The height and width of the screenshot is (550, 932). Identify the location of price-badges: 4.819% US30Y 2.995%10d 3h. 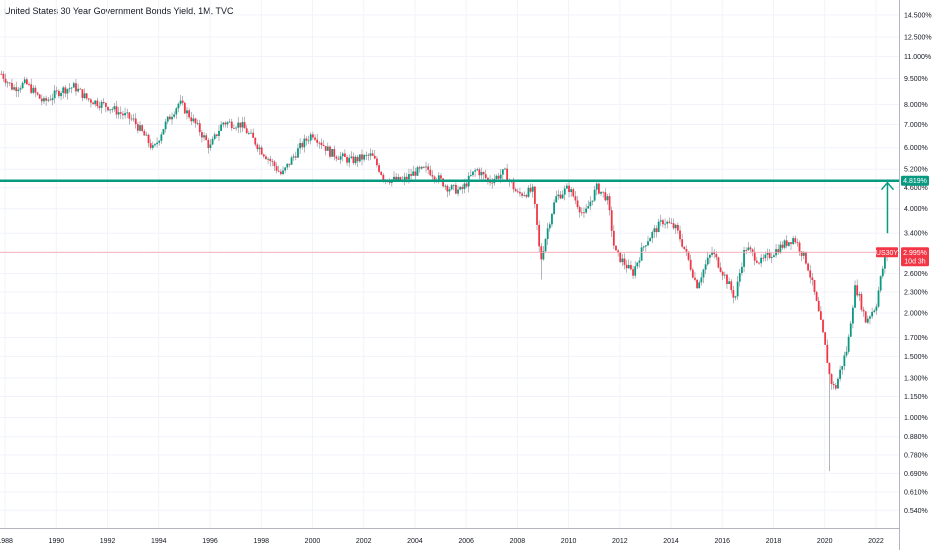
(902, 221).